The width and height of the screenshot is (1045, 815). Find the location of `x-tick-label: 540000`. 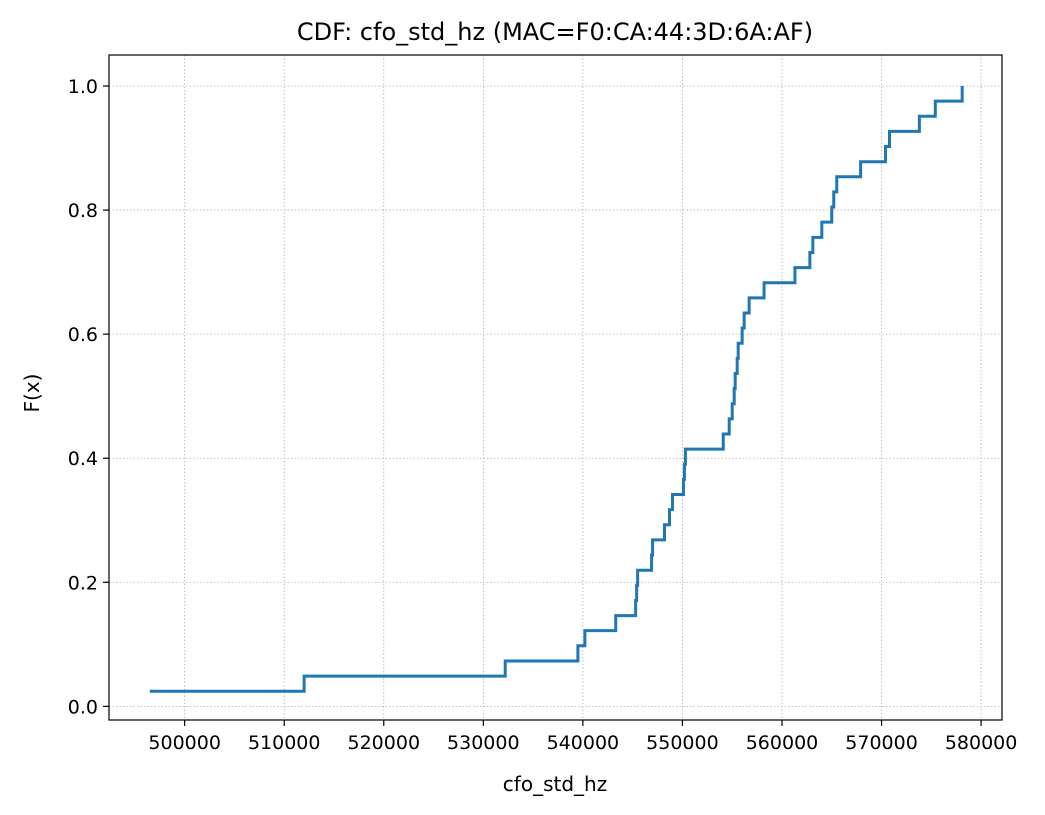

x-tick-label: 540000 is located at coordinates (583, 743).